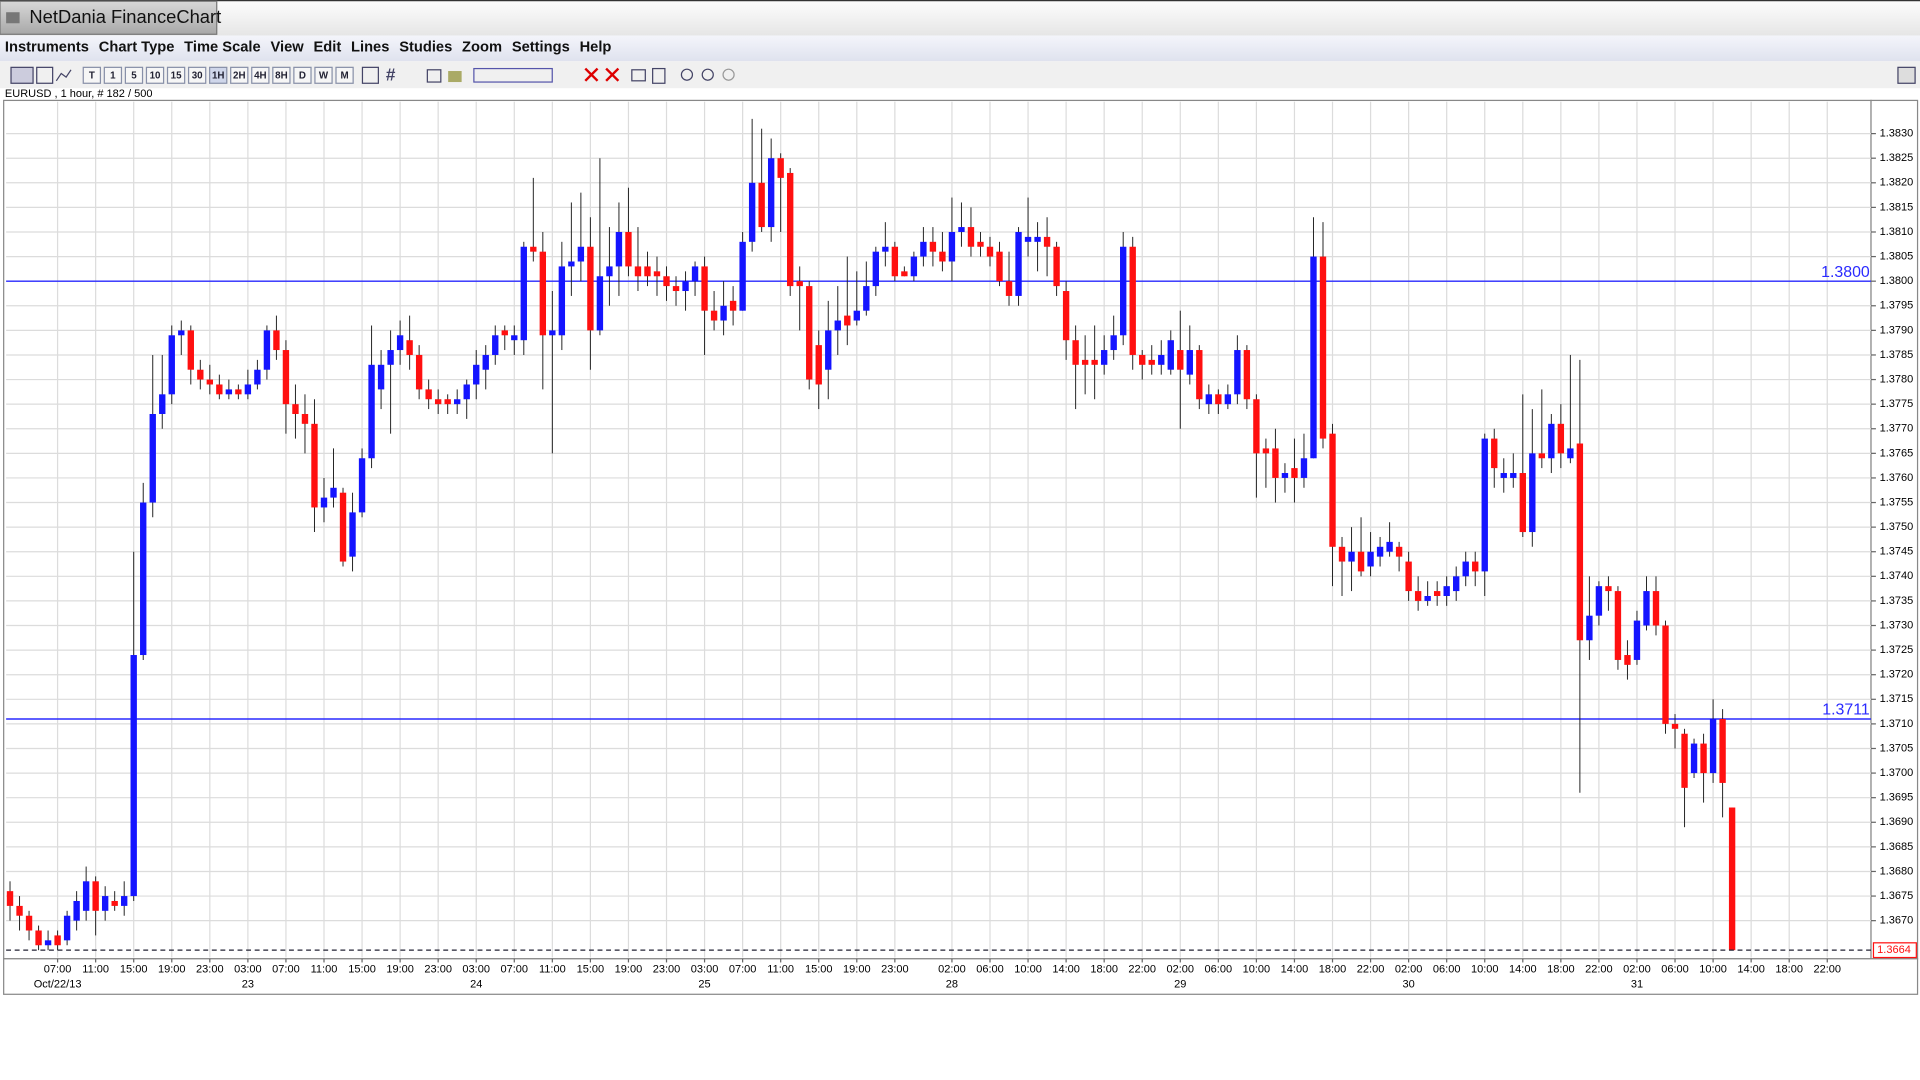 The image size is (1920, 1080). I want to click on timescale-label: 1H, so click(218, 76).